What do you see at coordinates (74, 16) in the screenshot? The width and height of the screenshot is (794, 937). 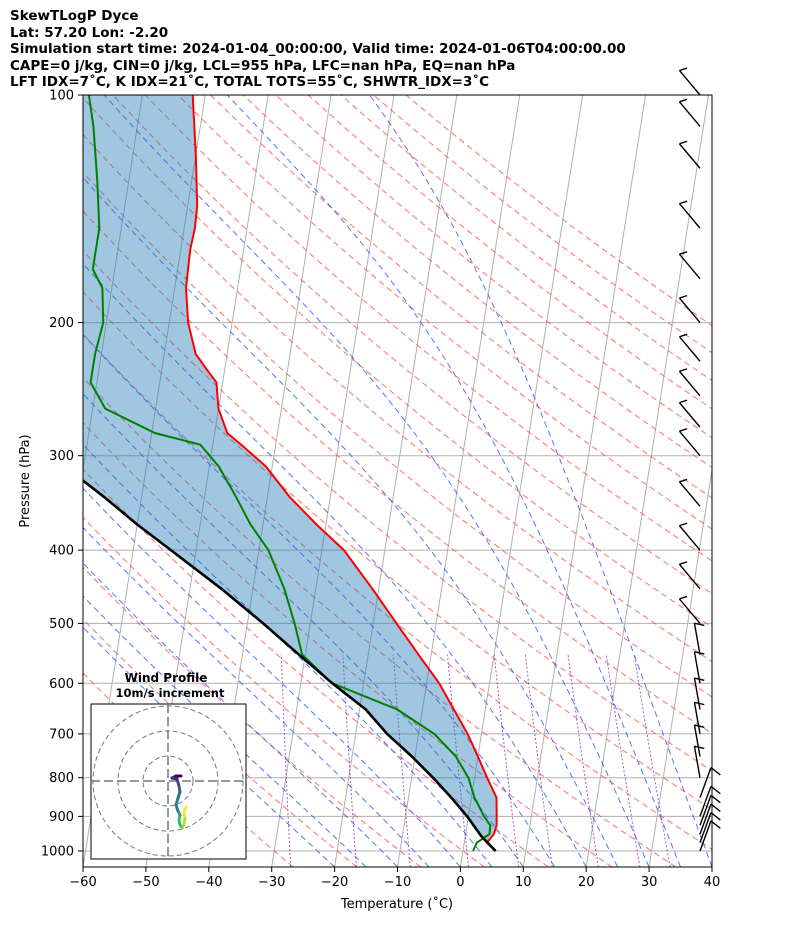 I see `chart-title: SkewTLogP Dyce` at bounding box center [74, 16].